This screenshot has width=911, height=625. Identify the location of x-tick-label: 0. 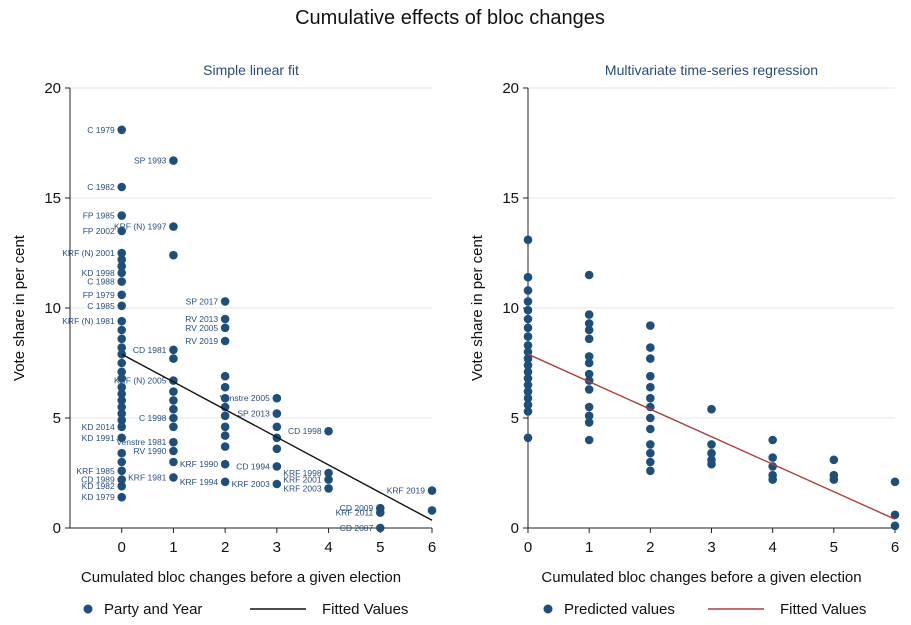
(122, 547).